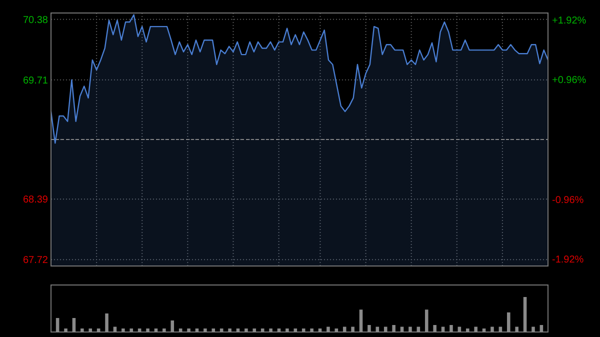 Image resolution: width=600 pixels, height=337 pixels. I want to click on y2-tick-label: -0.96%, so click(568, 200).